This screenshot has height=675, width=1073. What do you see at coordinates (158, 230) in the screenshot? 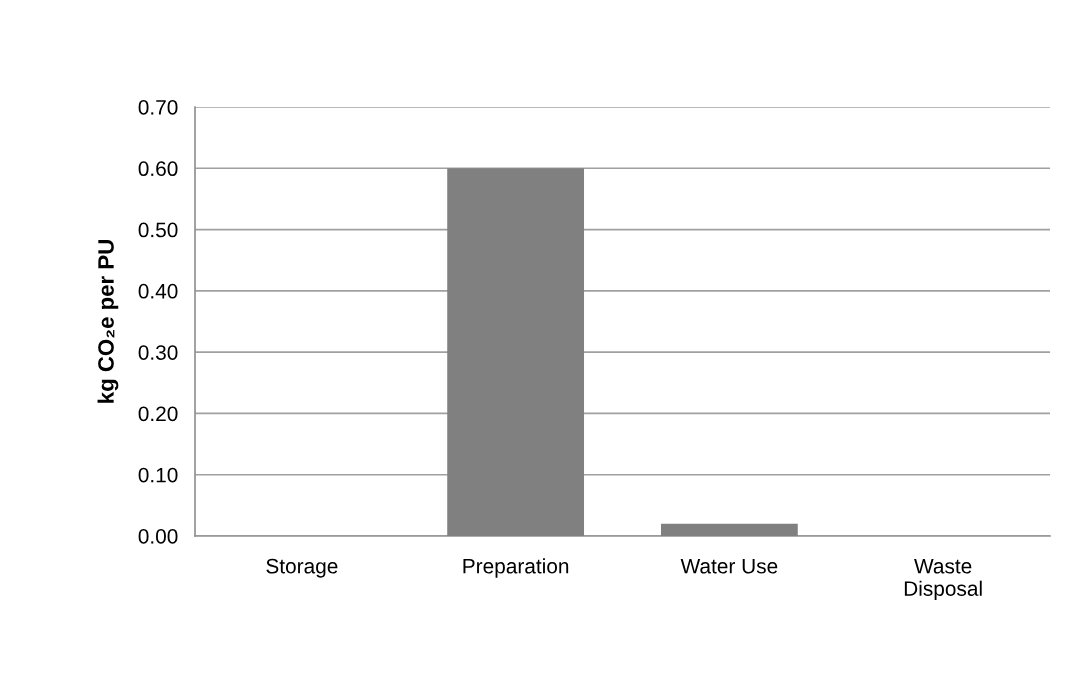
I see `y-tick-label: 0.50` at bounding box center [158, 230].